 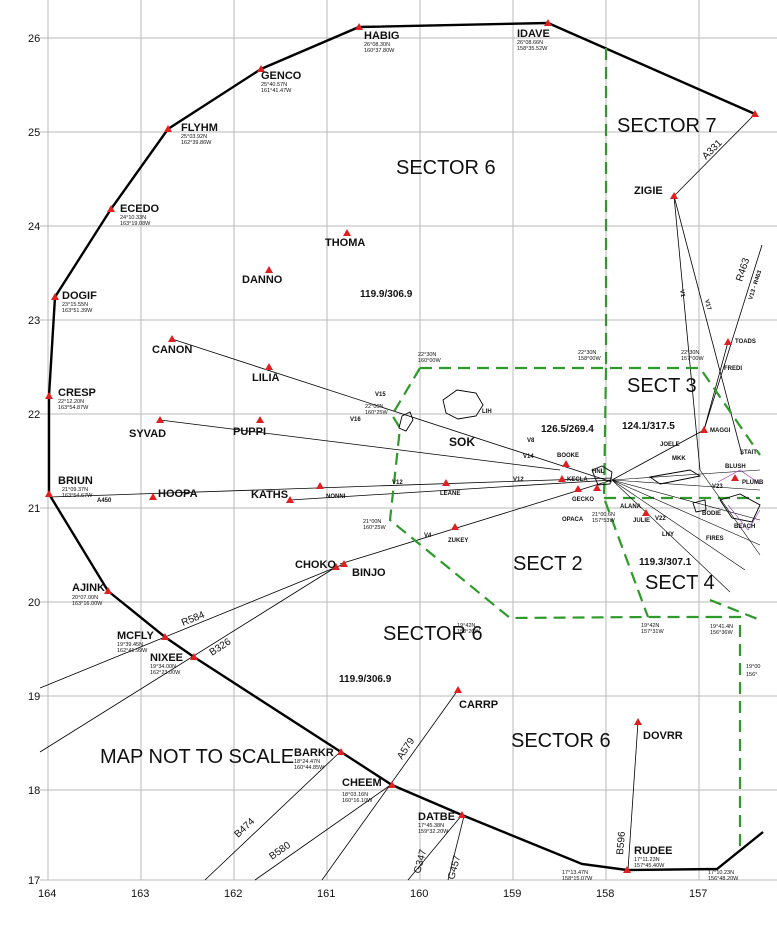 What do you see at coordinates (307, 762) in the screenshot?
I see `fix-coord: 18°24.47N` at bounding box center [307, 762].